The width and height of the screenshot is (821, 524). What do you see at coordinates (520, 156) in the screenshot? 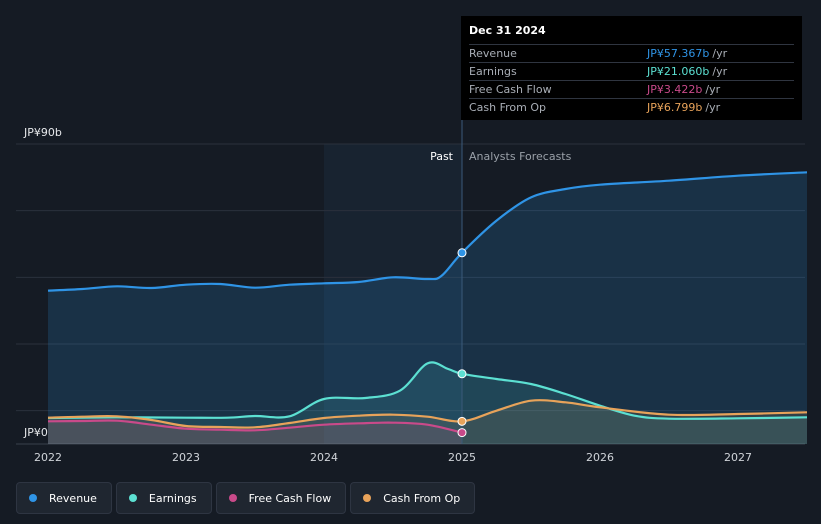
I see `forecast-label: Analysts Forecasts` at bounding box center [520, 156].